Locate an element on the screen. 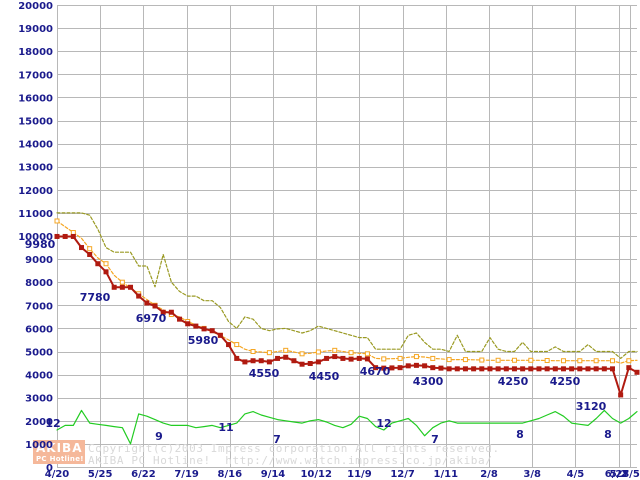 The width and height of the screenshot is (640, 480). y-axis-tick-label: 9000 is located at coordinates (39, 260).